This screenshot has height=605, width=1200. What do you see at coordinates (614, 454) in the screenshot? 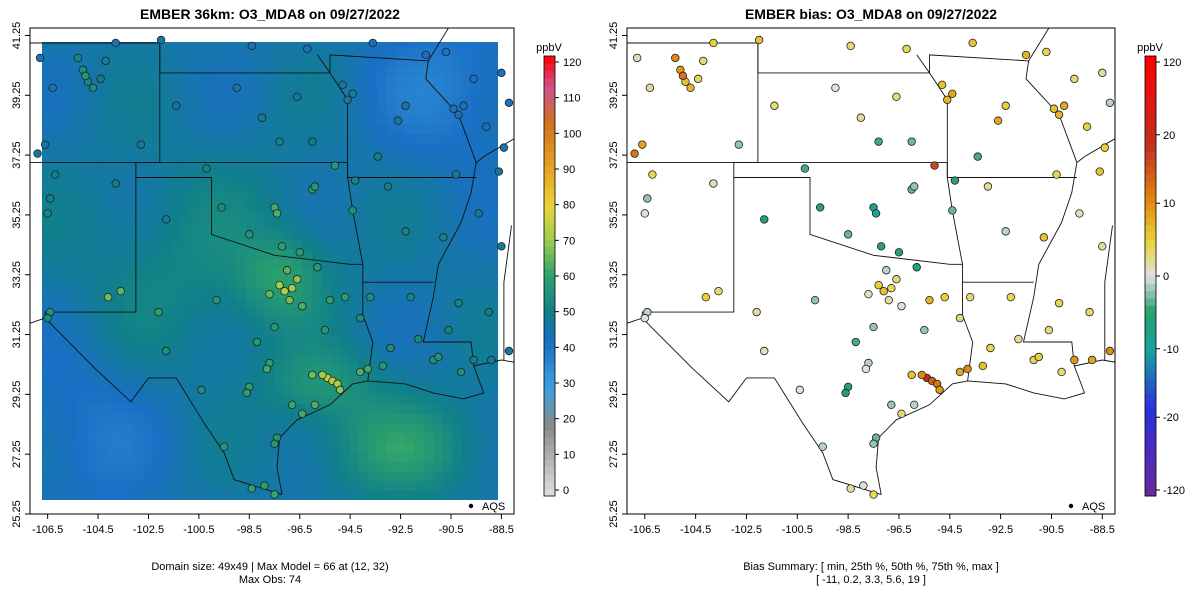
I see `y-tick-label: 27.25` at bounding box center [614, 454].